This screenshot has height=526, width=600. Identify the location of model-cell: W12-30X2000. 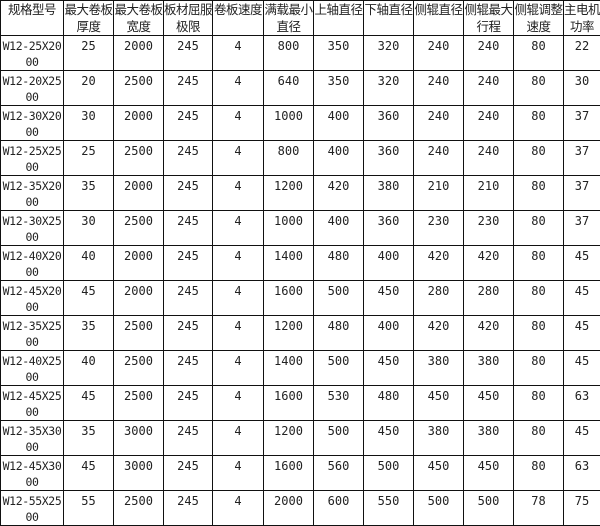
(32, 123).